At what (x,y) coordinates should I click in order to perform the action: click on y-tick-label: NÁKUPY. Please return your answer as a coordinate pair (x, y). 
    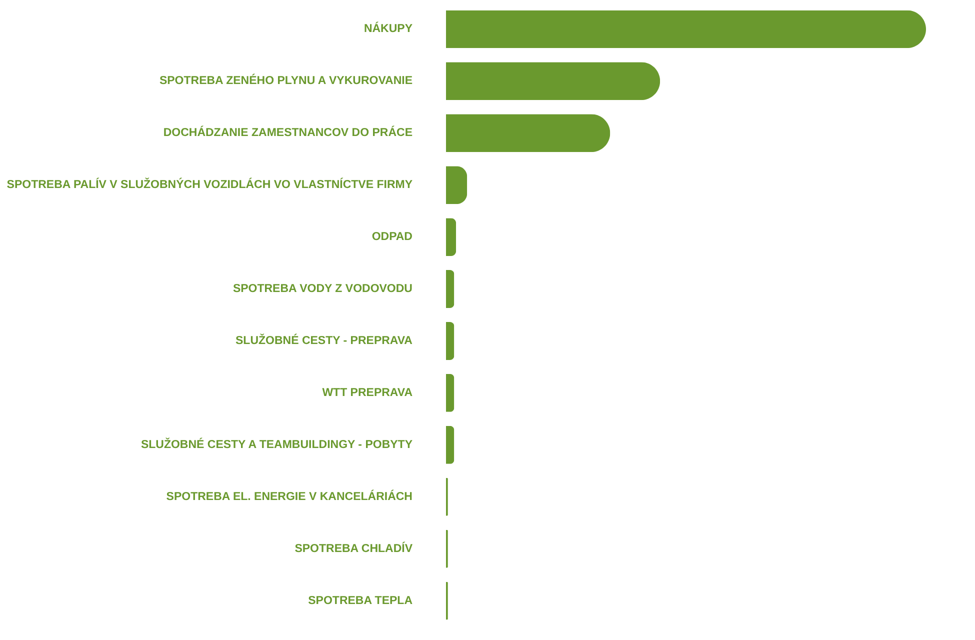
    Looking at the image, I should click on (388, 28).